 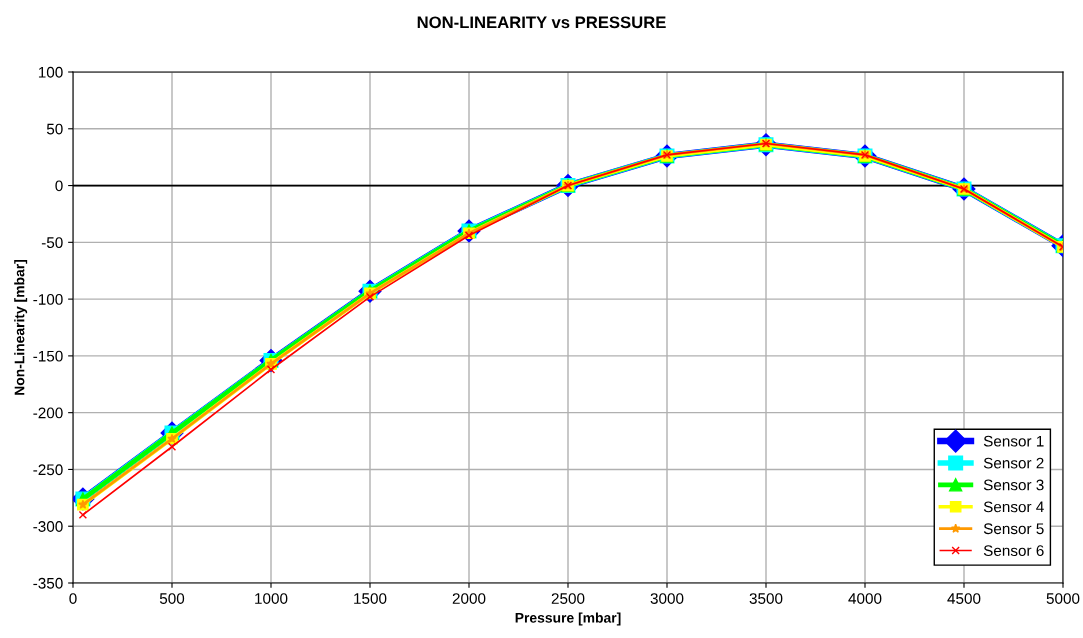 I want to click on x-tick-label: 0, so click(x=73, y=598).